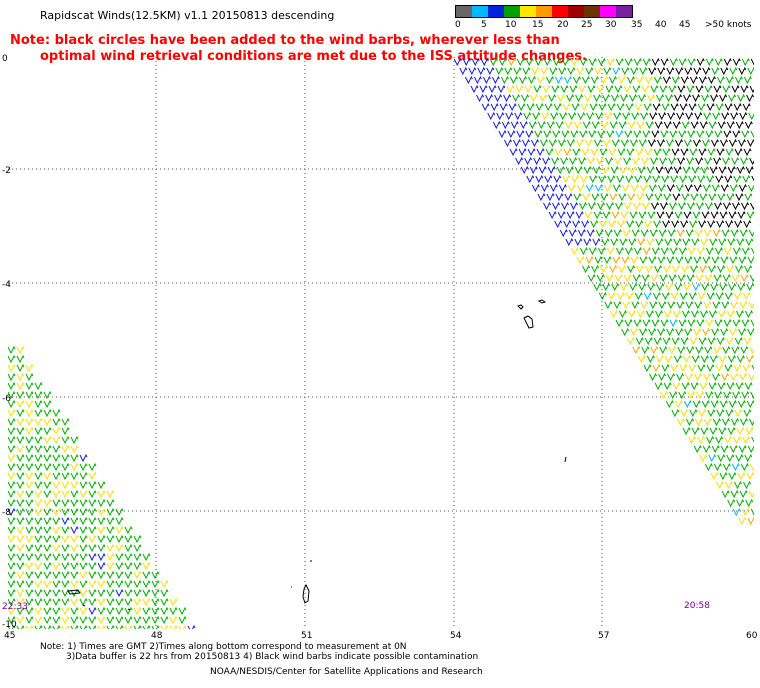 The image size is (760, 688). I want to click on legend-label-25: 25, so click(587, 25).